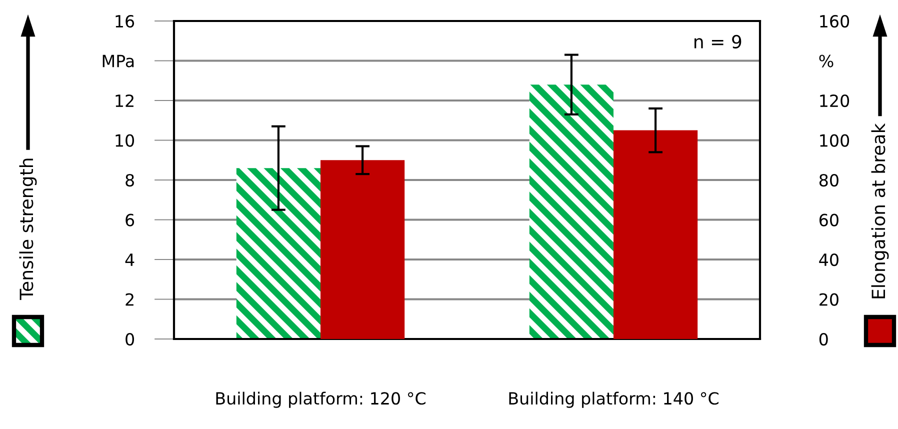 The height and width of the screenshot is (429, 898). I want to click on y2-tick-label: 0, so click(823, 339).